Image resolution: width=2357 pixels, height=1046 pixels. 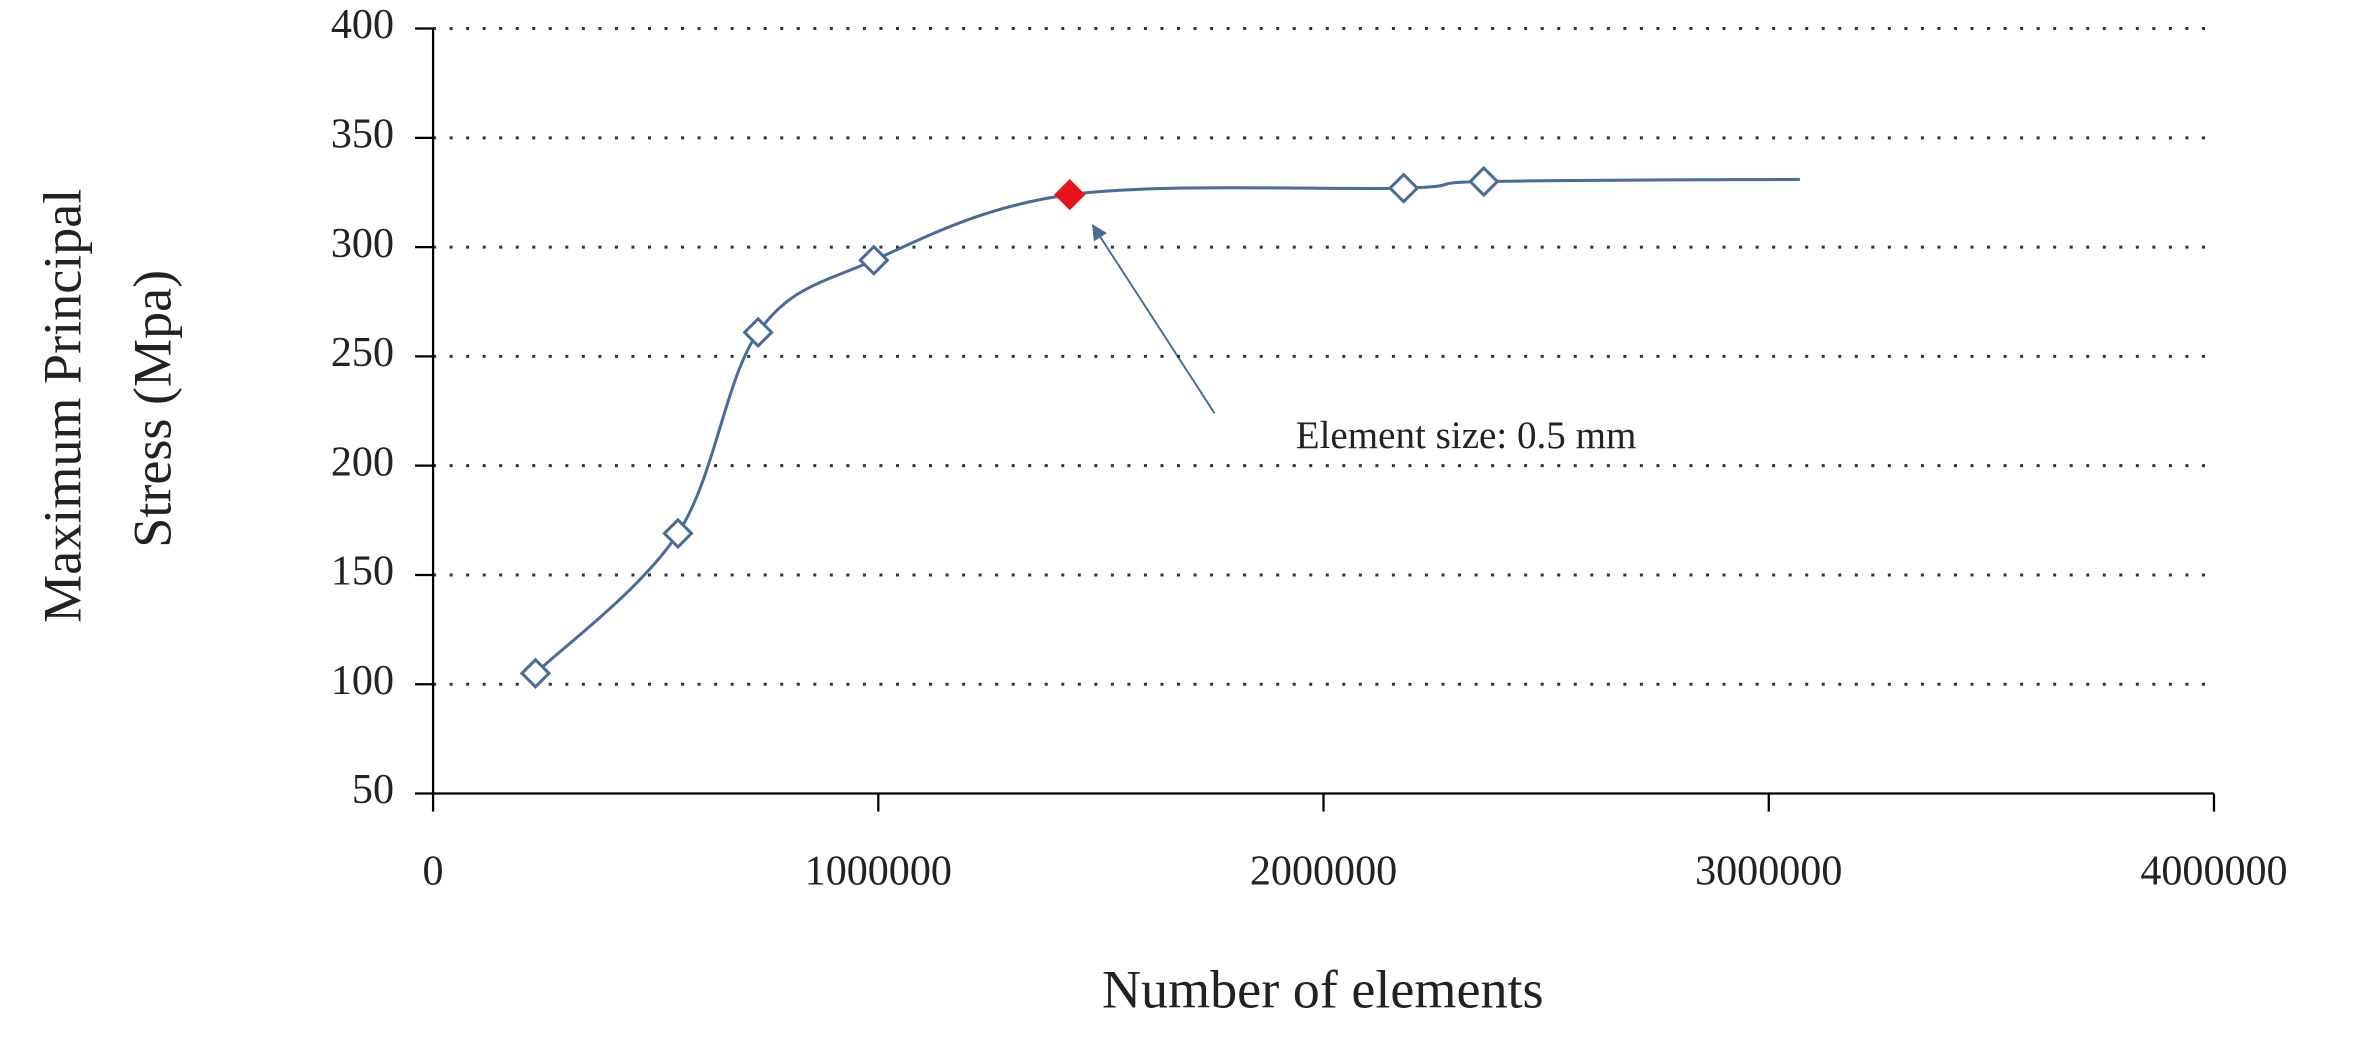 I want to click on y-axis-title: Stress (Mpa), so click(x=152, y=409).